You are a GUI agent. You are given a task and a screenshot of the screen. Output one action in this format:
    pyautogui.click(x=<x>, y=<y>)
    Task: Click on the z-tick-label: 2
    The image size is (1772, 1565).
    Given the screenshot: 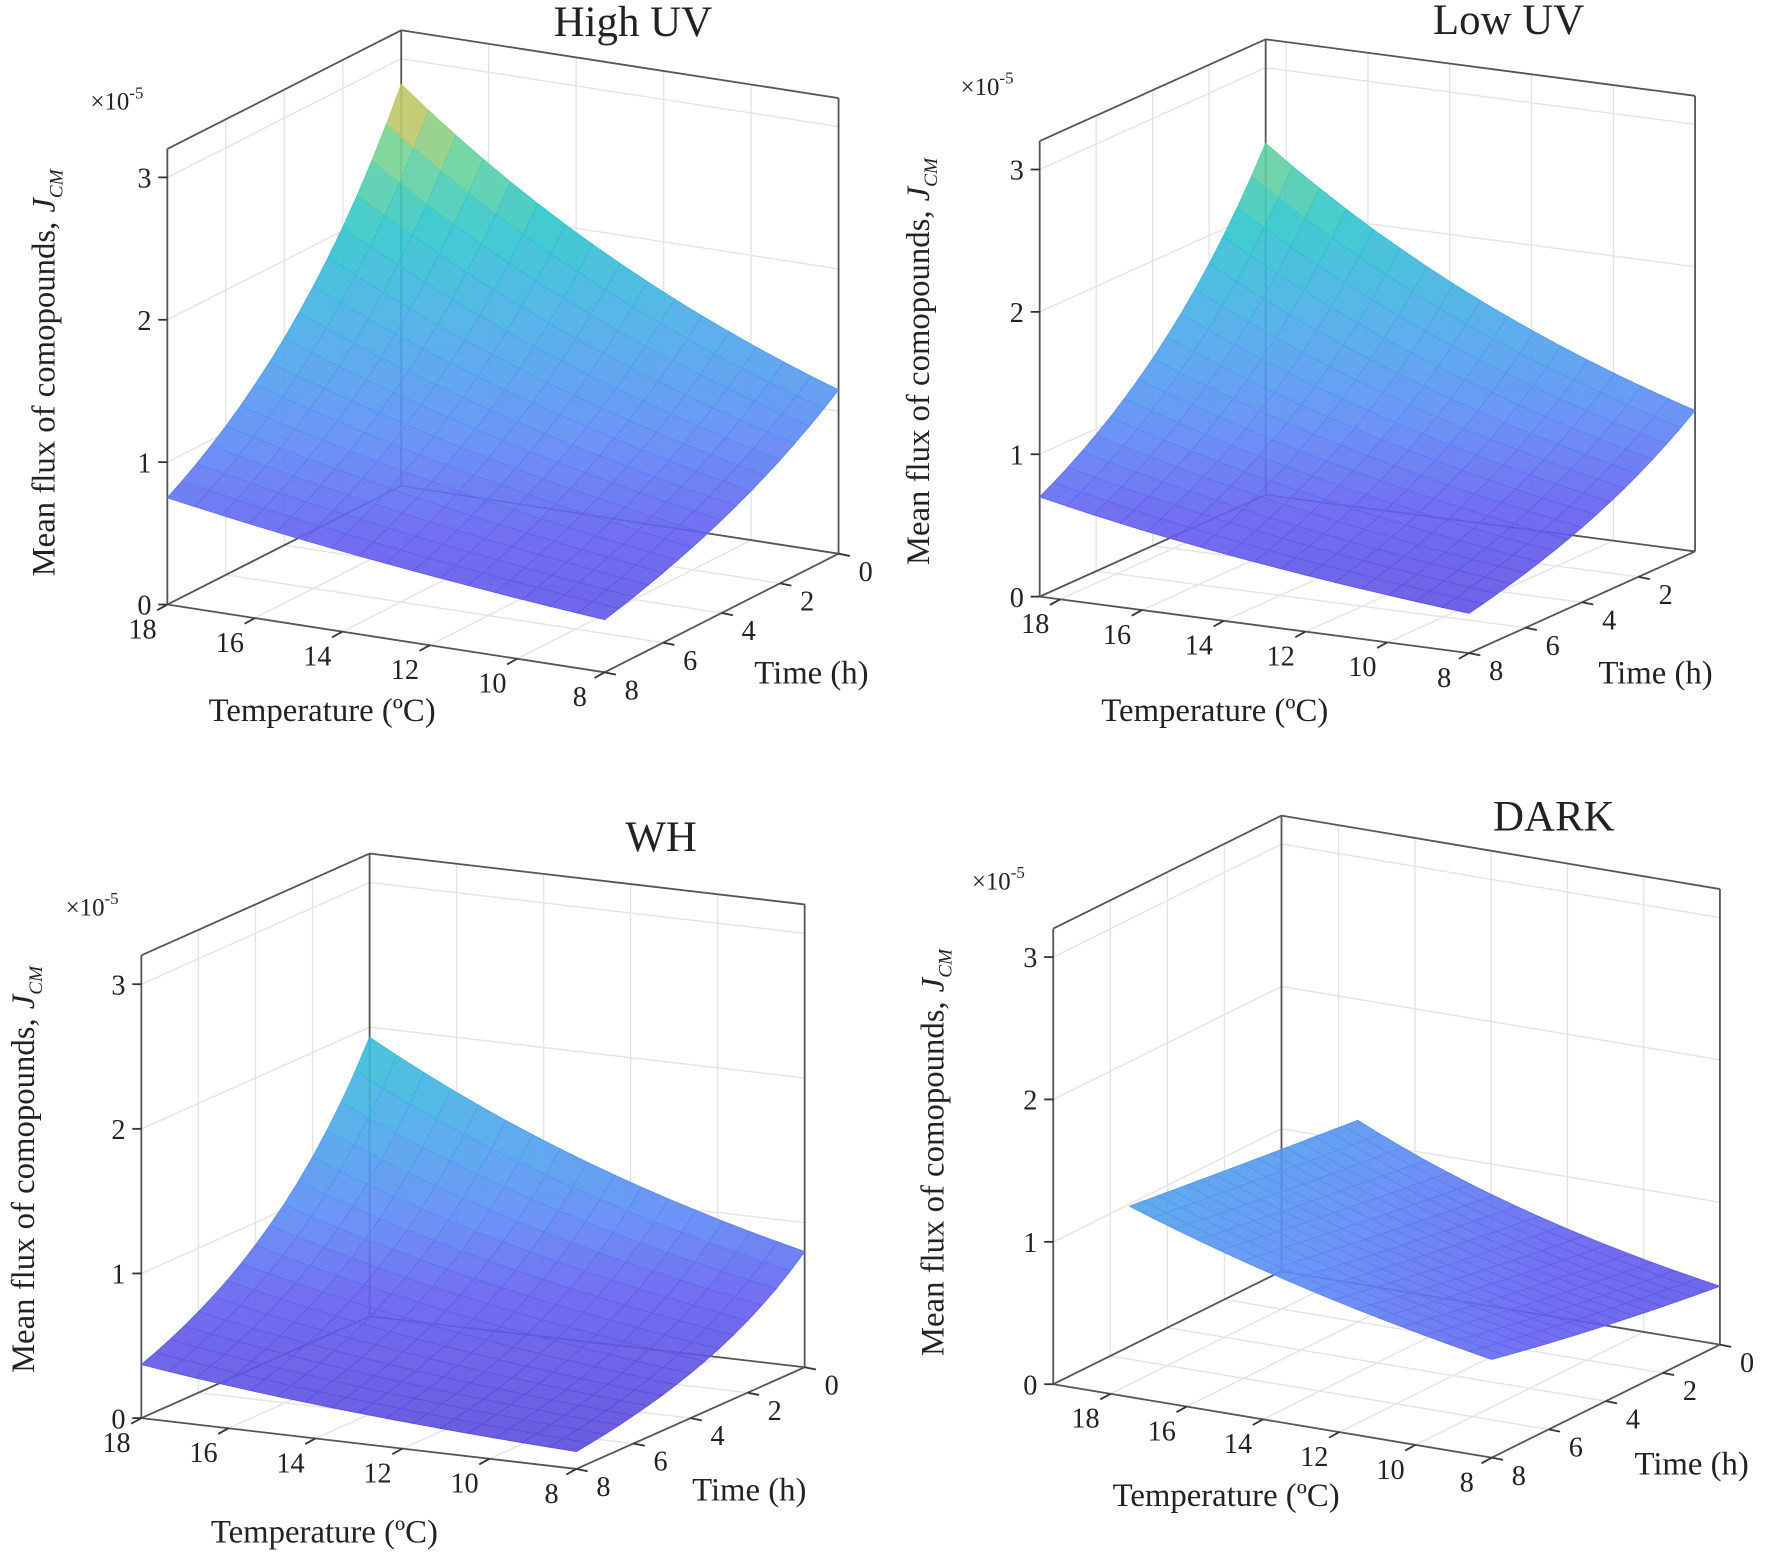 What is the action you would take?
    pyautogui.click(x=1017, y=313)
    